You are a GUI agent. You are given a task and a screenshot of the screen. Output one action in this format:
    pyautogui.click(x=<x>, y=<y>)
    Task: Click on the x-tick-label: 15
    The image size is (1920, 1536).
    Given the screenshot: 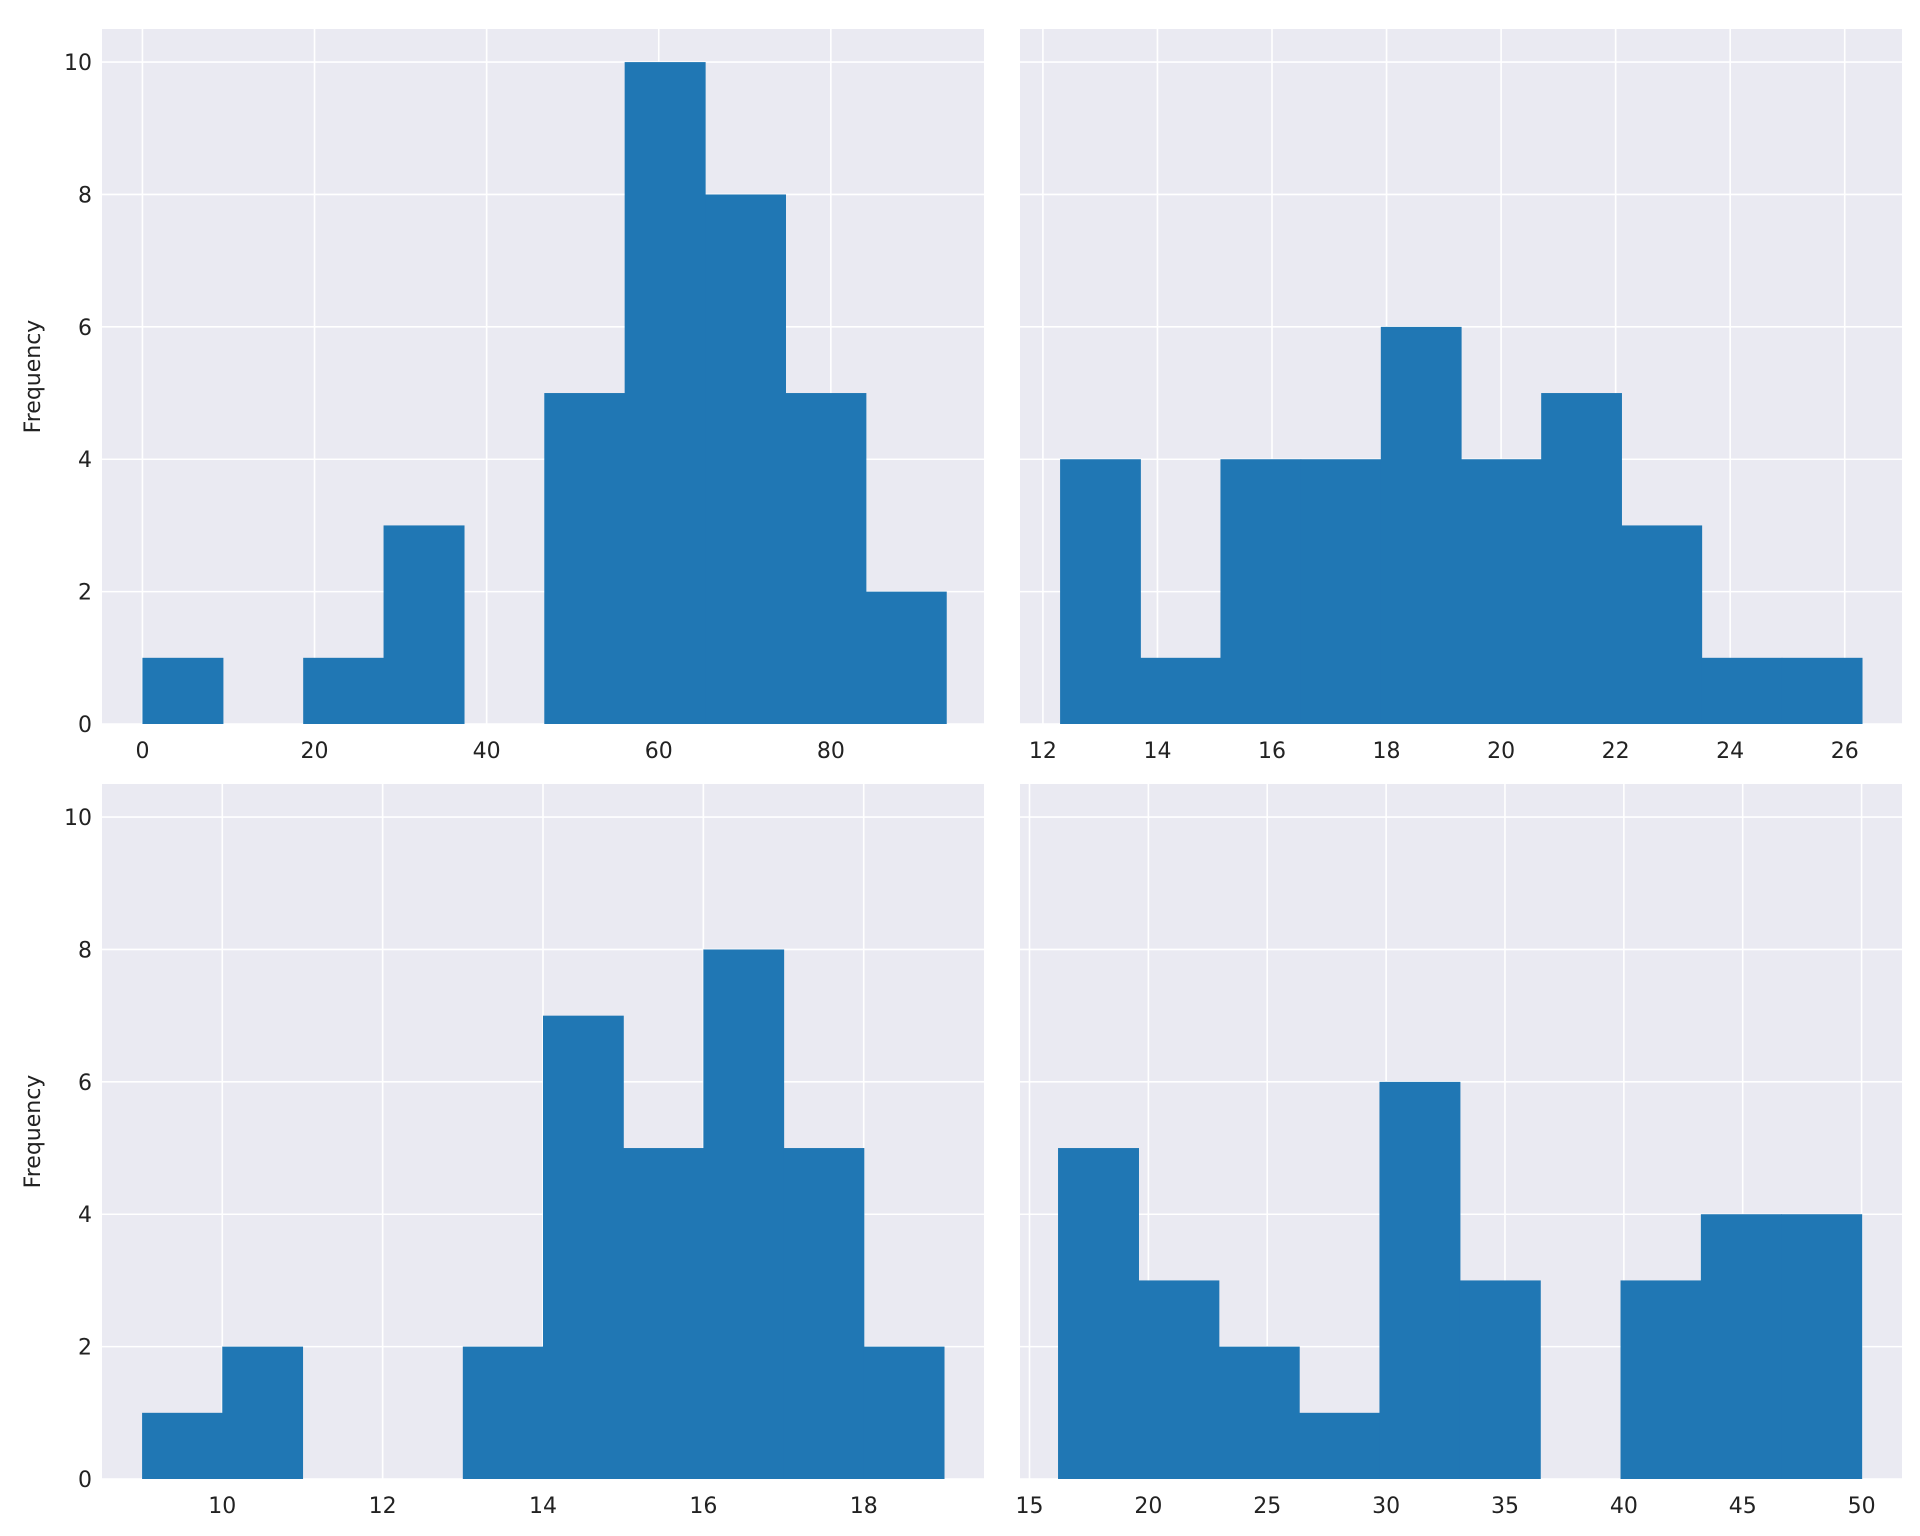 What is the action you would take?
    pyautogui.click(x=1030, y=1506)
    